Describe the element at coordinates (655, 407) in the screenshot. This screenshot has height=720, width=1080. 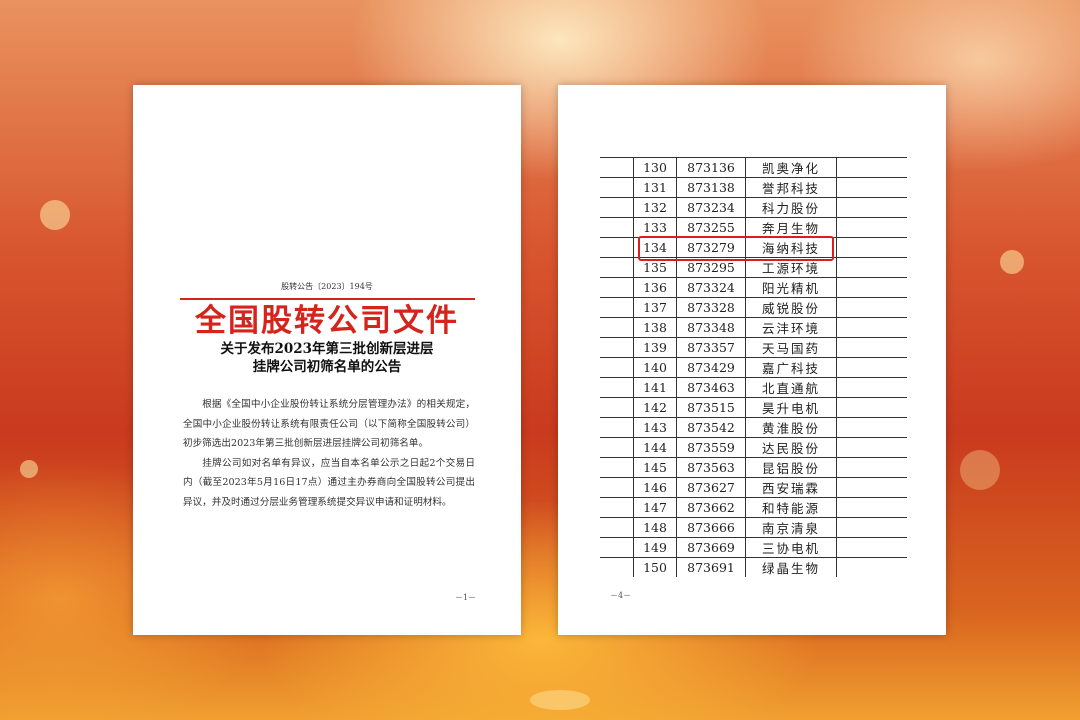
I see `seq-cell: 142` at that location.